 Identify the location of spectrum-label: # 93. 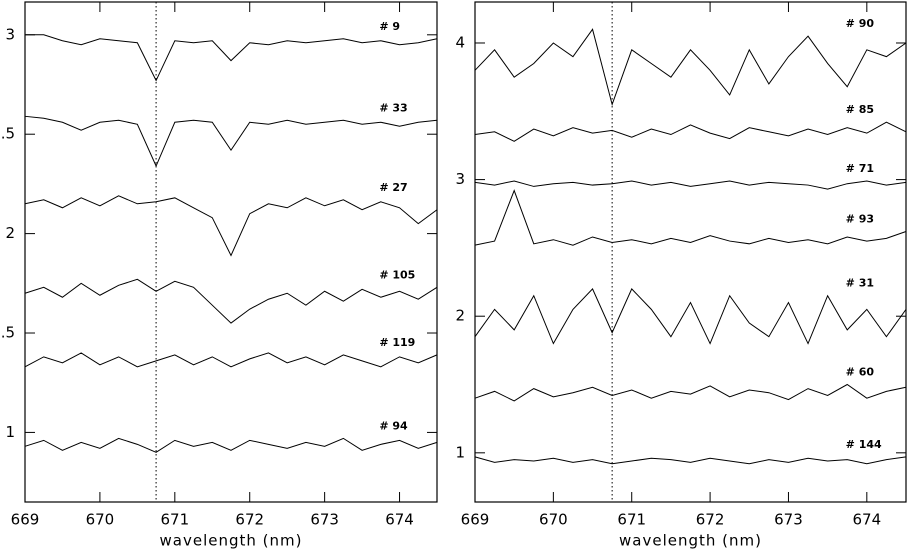
(860, 219).